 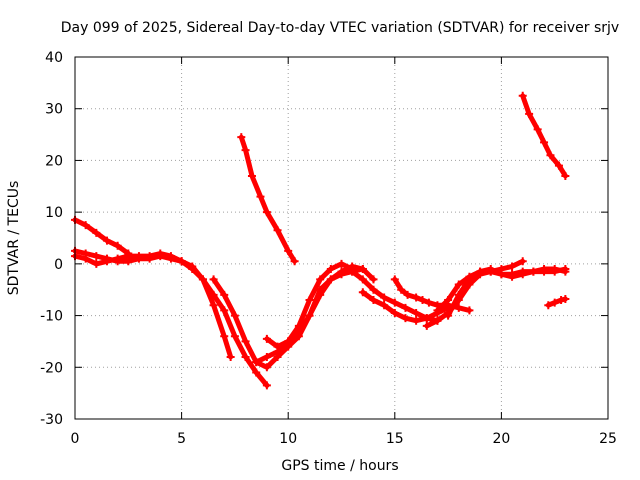 What do you see at coordinates (501, 439) in the screenshot?
I see `x-tick-label: 20` at bounding box center [501, 439].